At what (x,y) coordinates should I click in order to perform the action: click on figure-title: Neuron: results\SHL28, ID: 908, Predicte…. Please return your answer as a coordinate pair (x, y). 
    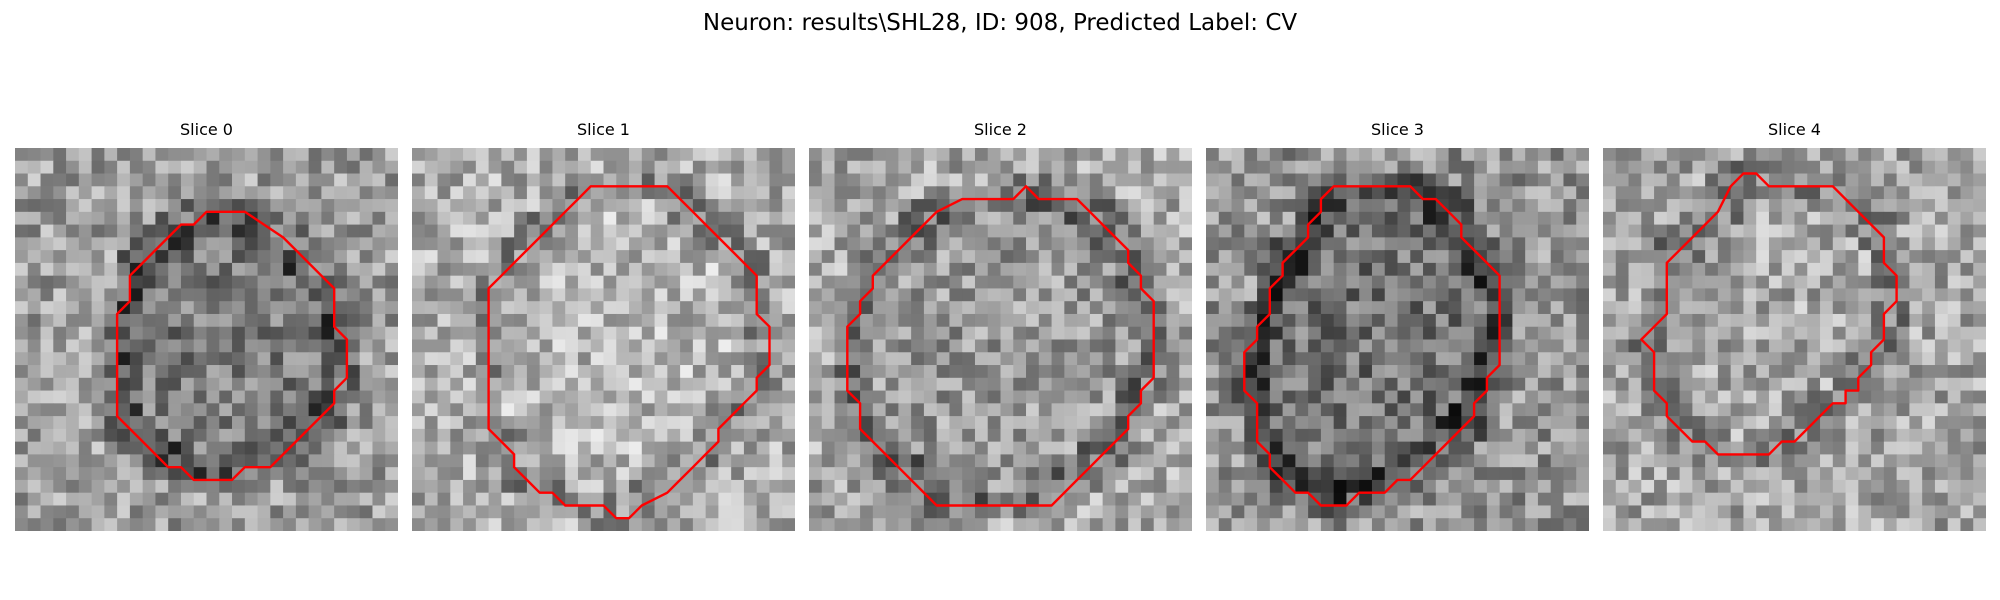
    Looking at the image, I should click on (1000, 23).